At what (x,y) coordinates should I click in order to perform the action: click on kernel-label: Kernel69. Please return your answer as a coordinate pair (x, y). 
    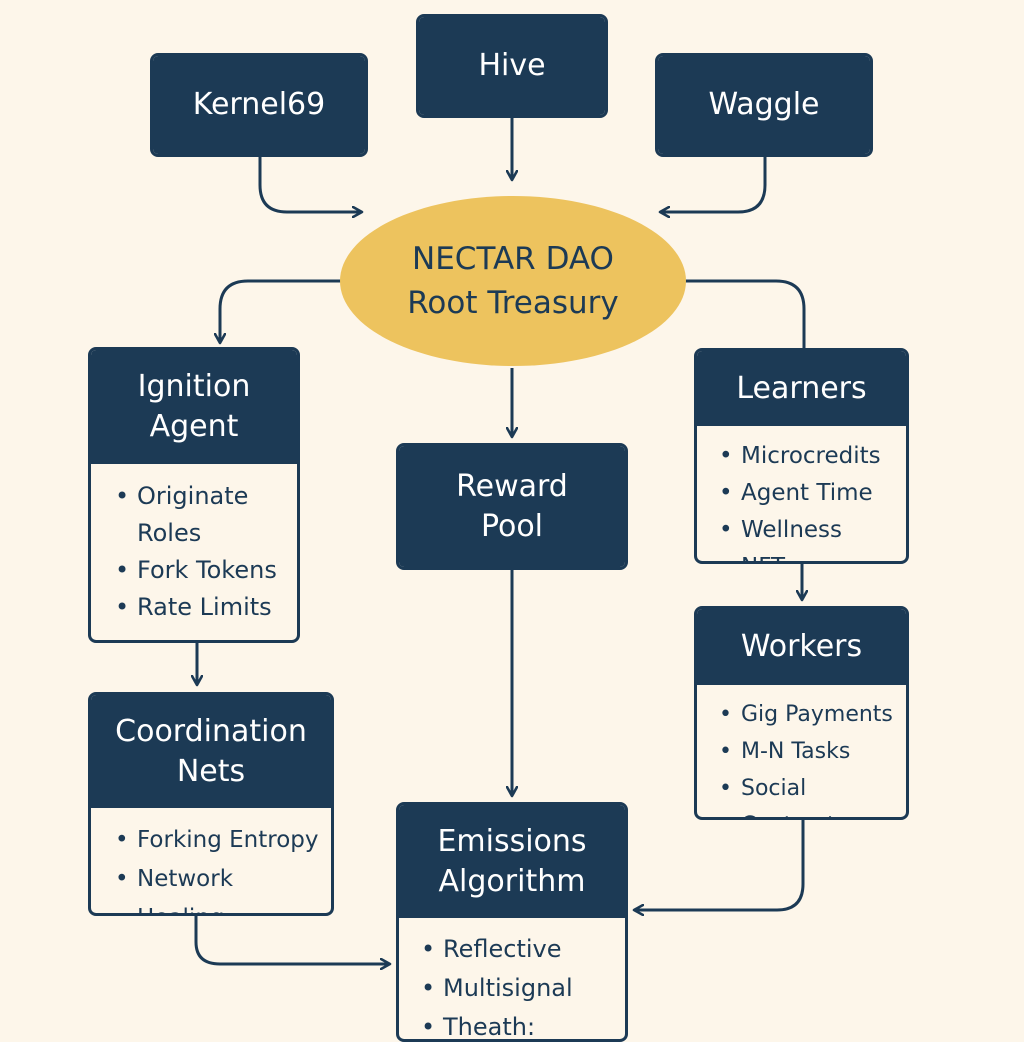
    Looking at the image, I should click on (259, 104).